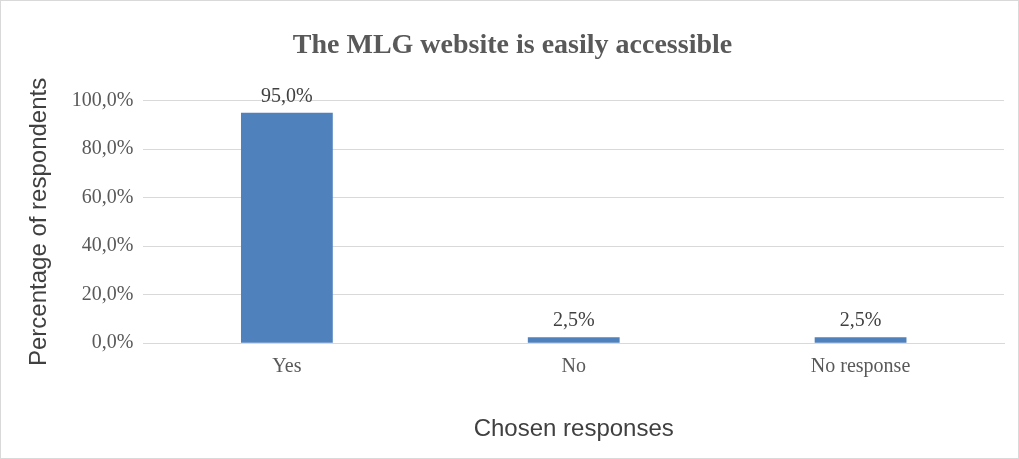 This screenshot has width=1019, height=459. I want to click on y-tick-label: 0,0%, so click(112, 341).